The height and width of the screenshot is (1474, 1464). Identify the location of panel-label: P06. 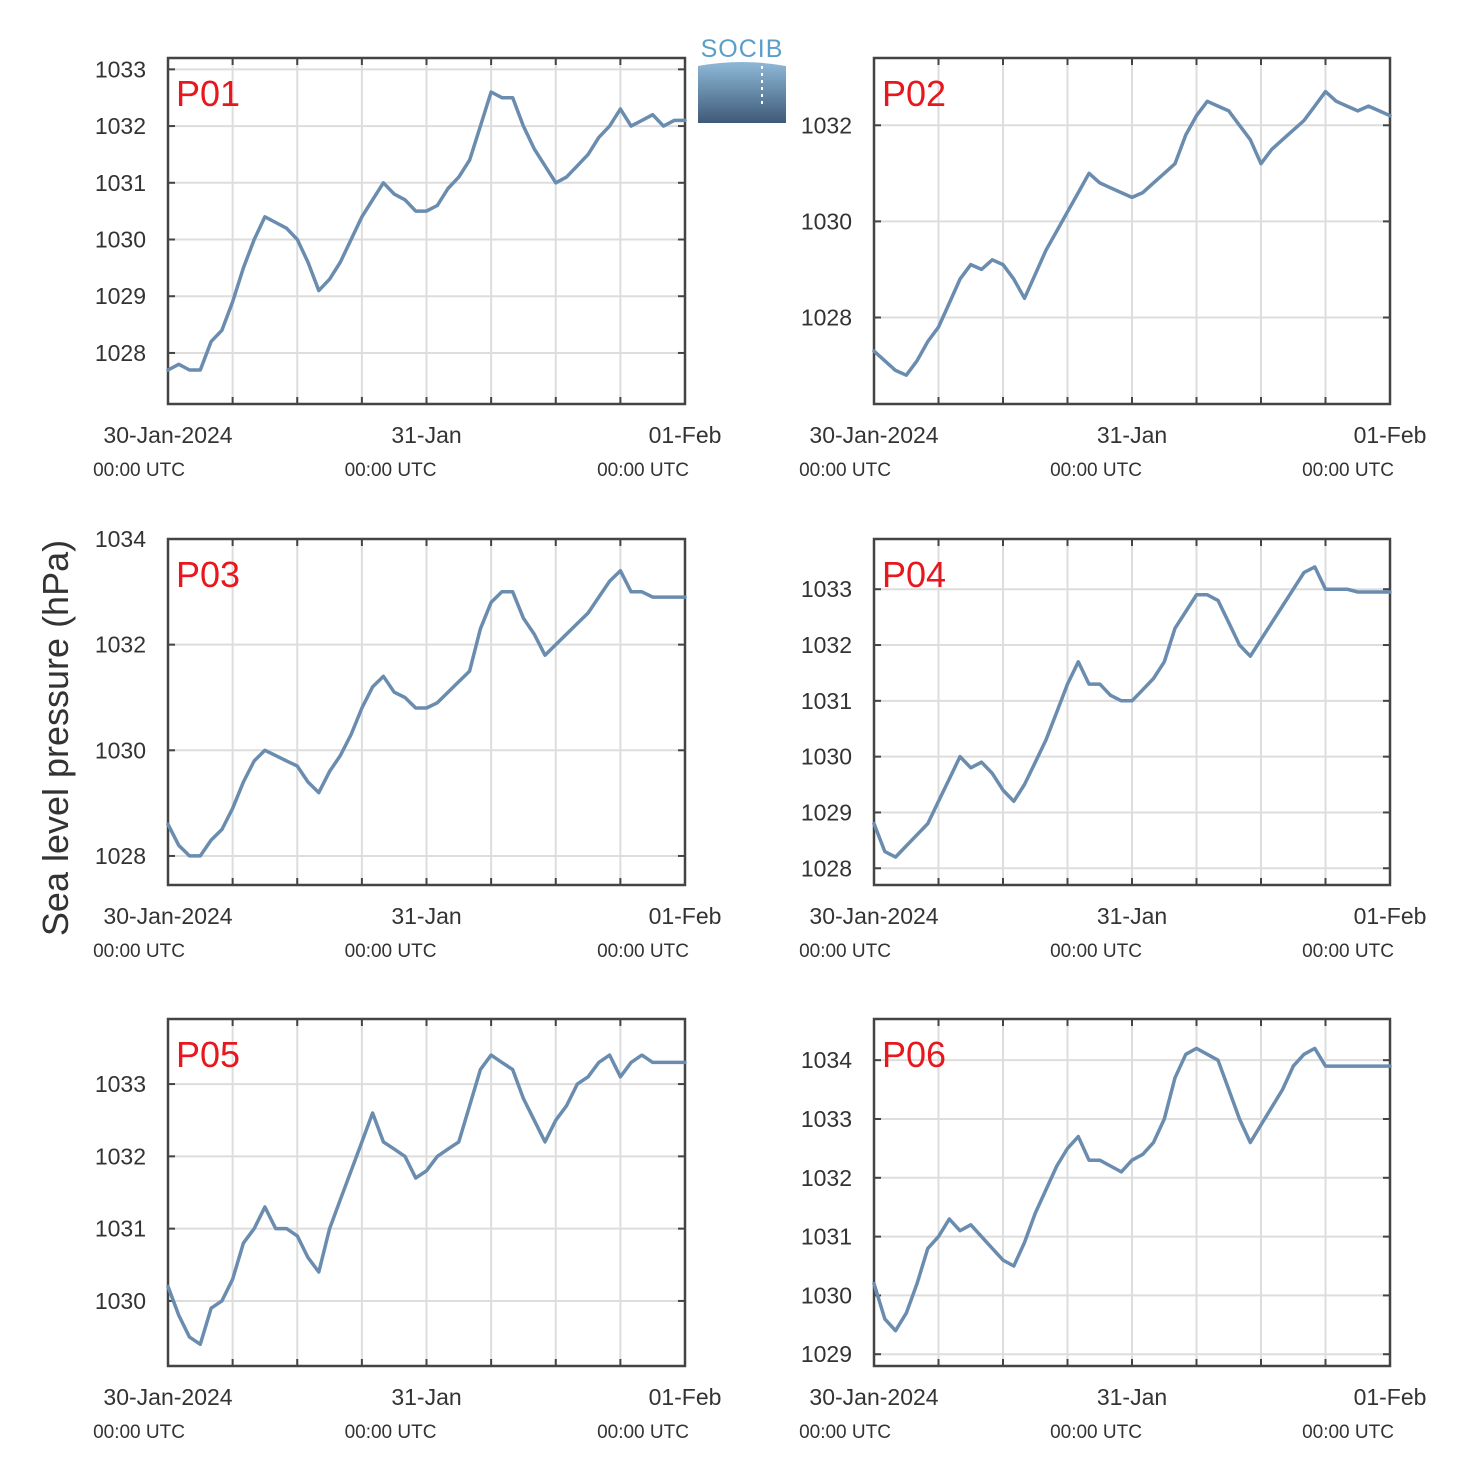
(914, 1054).